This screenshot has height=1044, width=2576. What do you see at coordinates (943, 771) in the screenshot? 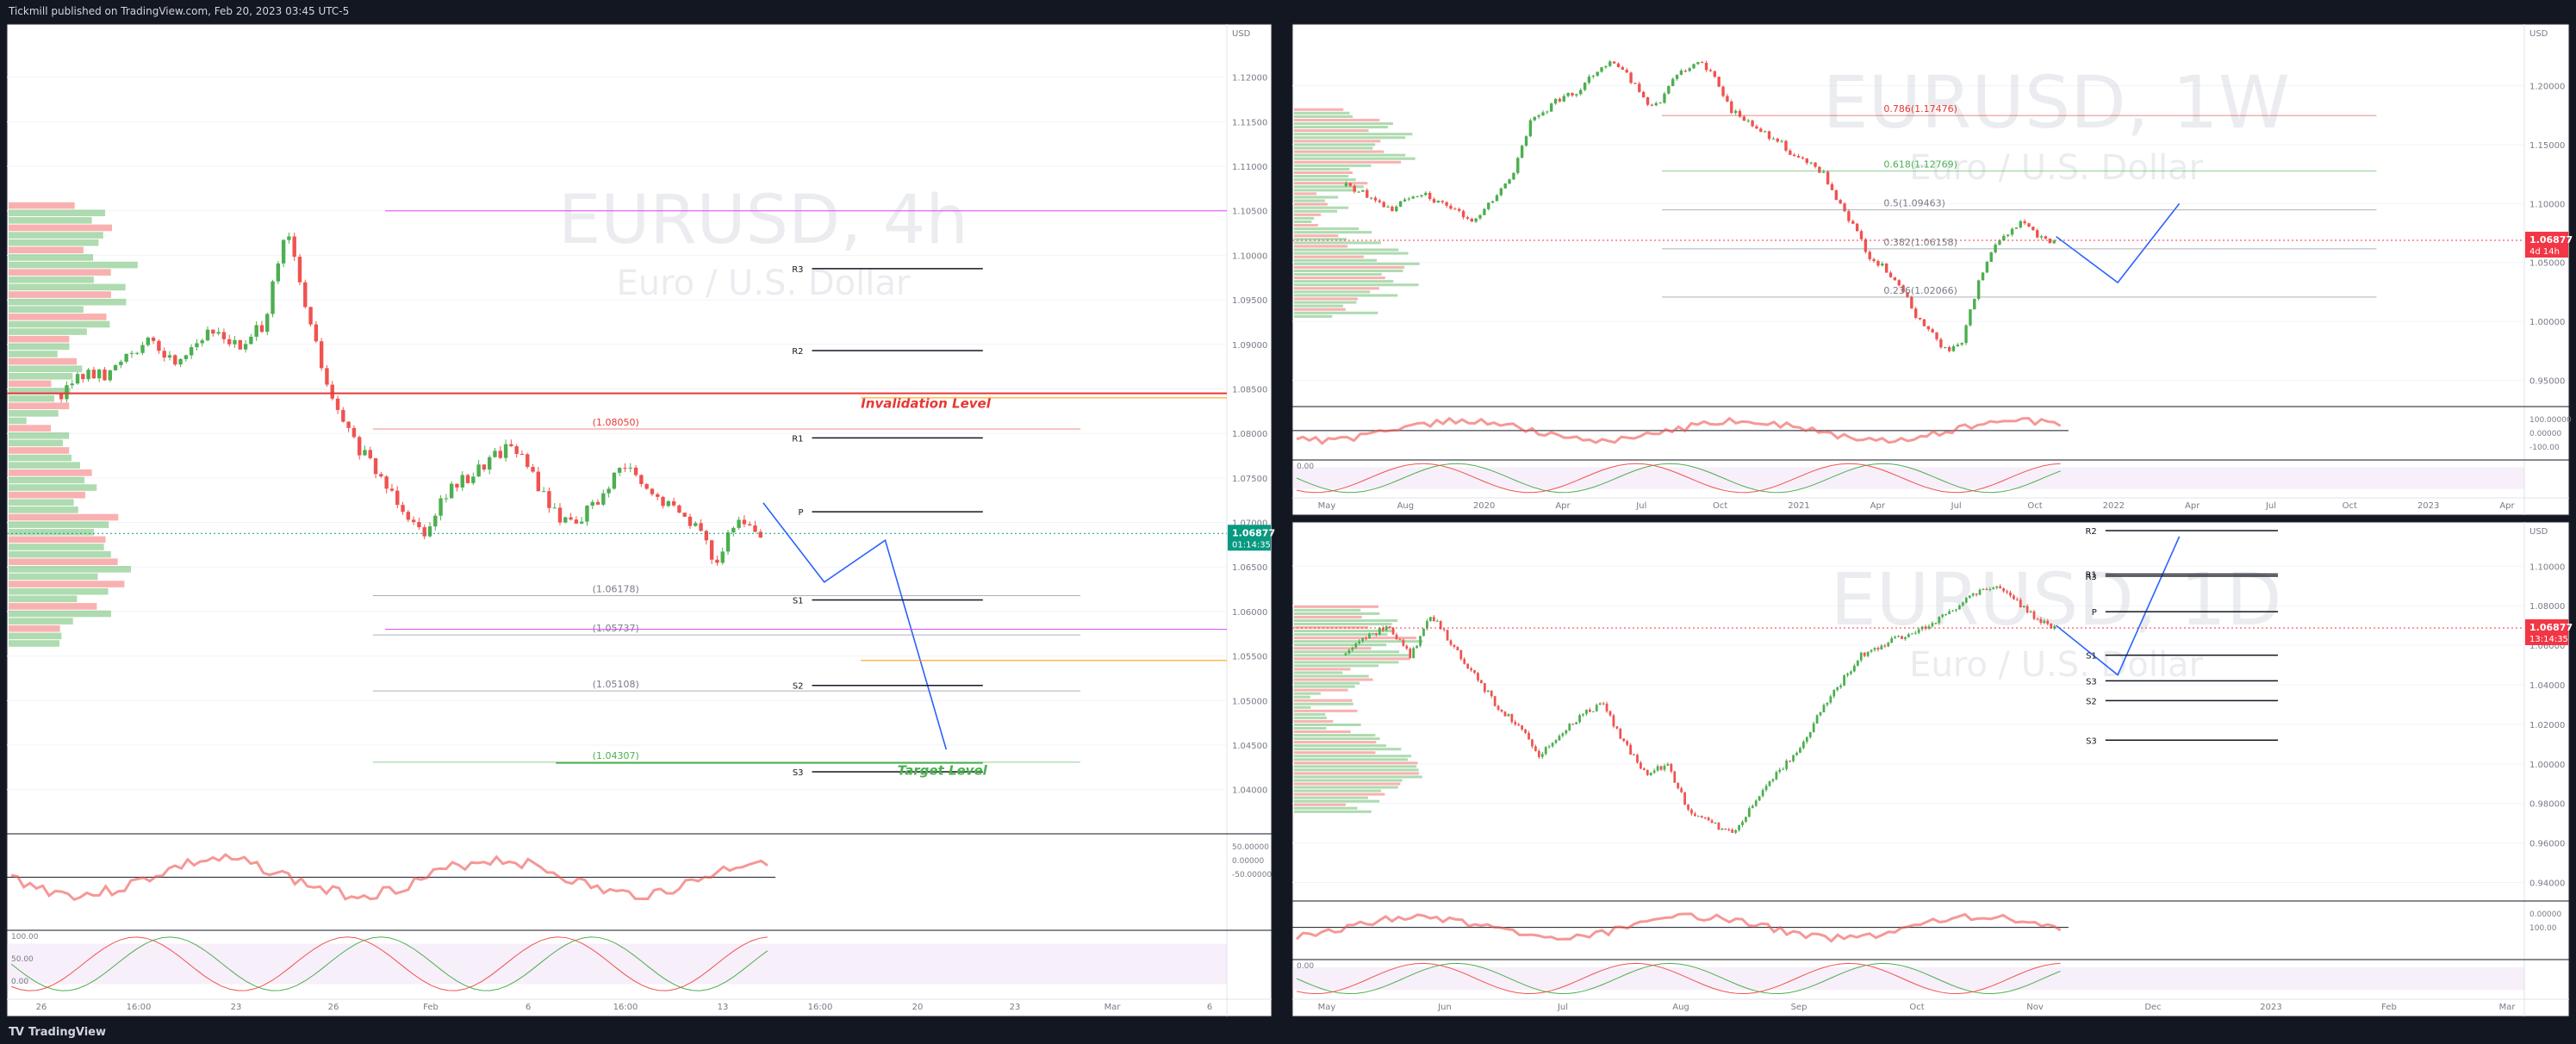
I see `target-label: Target Level` at bounding box center [943, 771].